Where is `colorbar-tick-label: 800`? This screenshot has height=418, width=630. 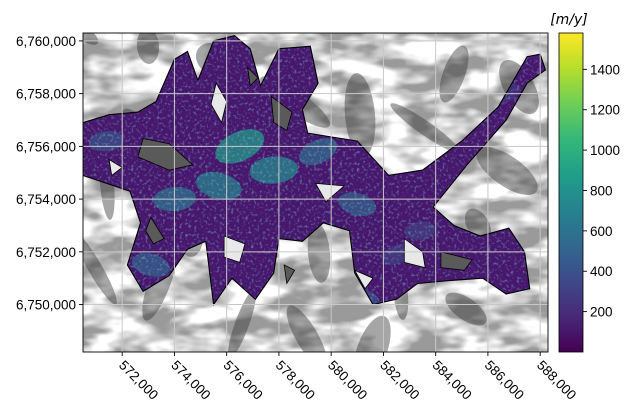 colorbar-tick-label: 800 is located at coordinates (601, 190).